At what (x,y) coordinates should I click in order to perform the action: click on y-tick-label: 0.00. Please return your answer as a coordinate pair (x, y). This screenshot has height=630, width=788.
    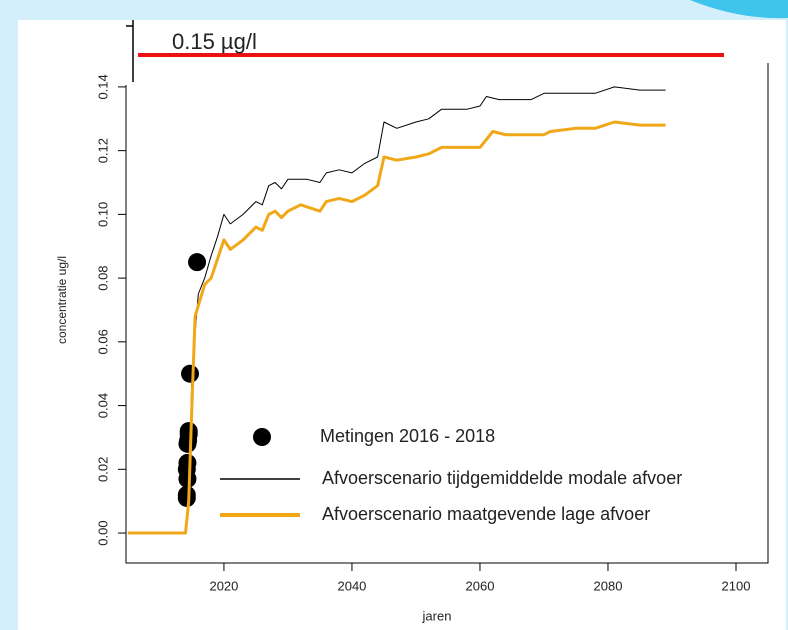
    Looking at the image, I should click on (102, 532).